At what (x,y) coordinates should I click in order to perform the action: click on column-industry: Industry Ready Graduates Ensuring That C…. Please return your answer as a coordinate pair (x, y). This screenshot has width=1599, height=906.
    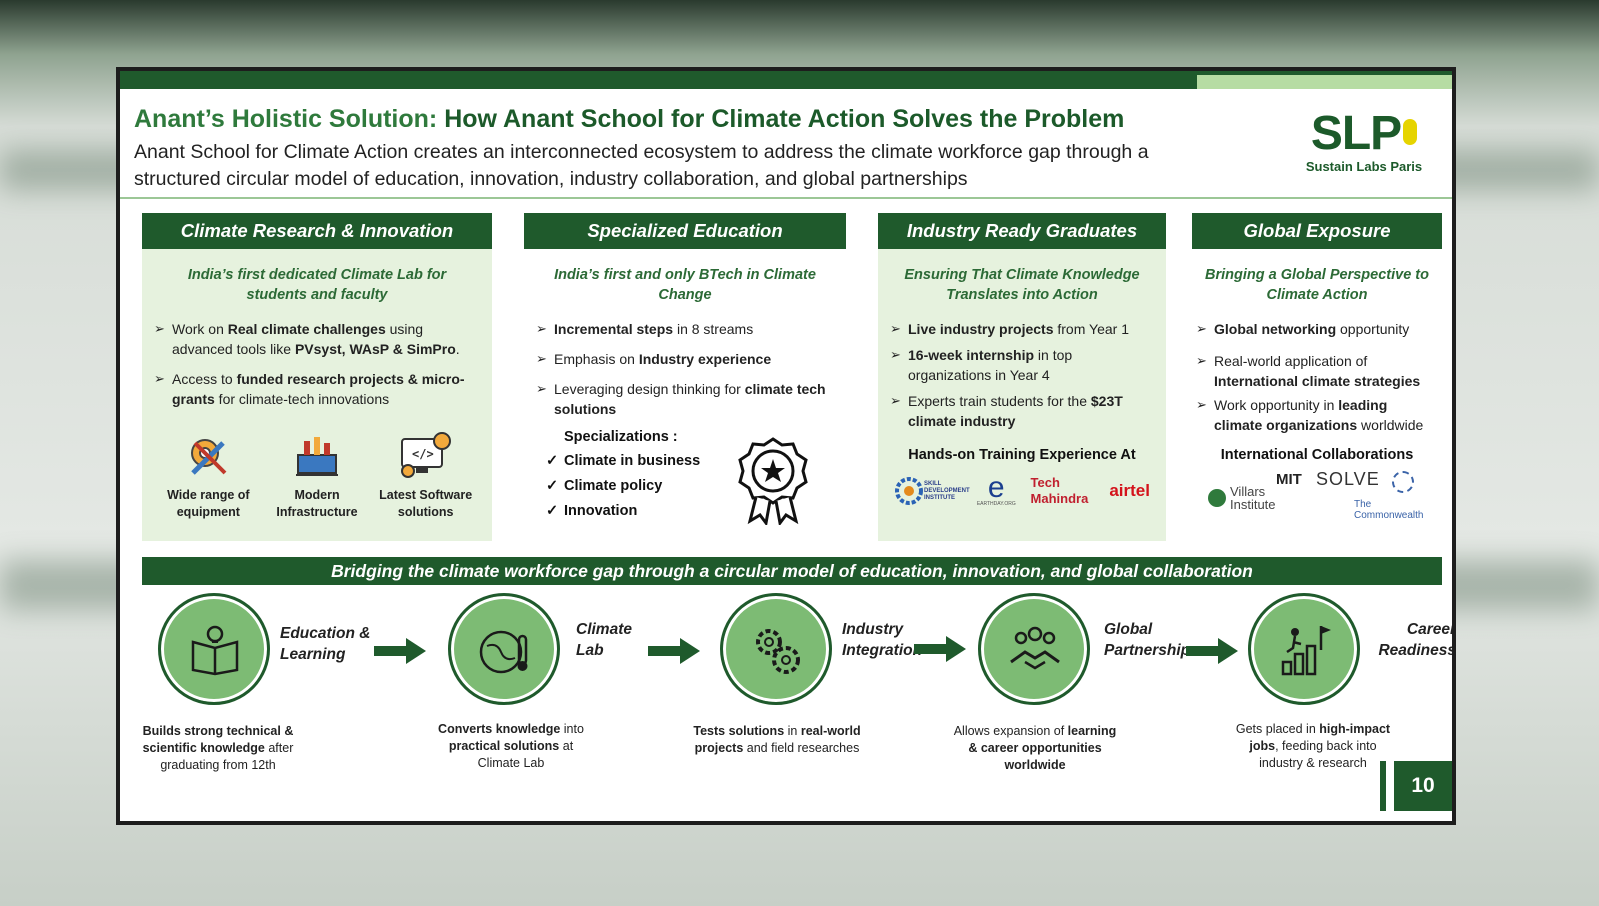
    Looking at the image, I should click on (1022, 377).